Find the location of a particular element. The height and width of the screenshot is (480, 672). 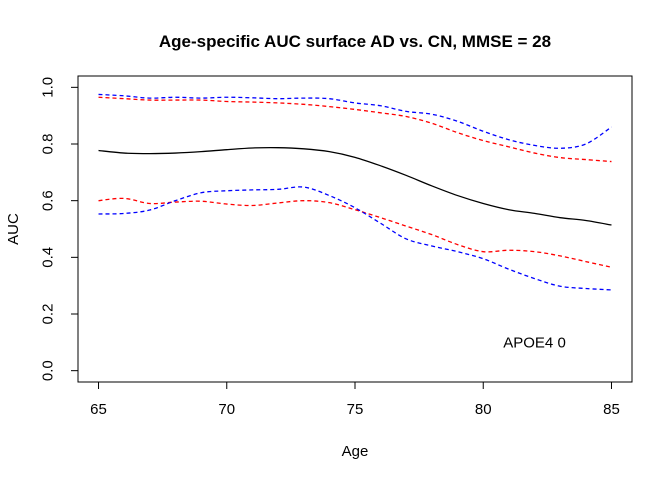

x-axis-label: Age is located at coordinates (355, 451).